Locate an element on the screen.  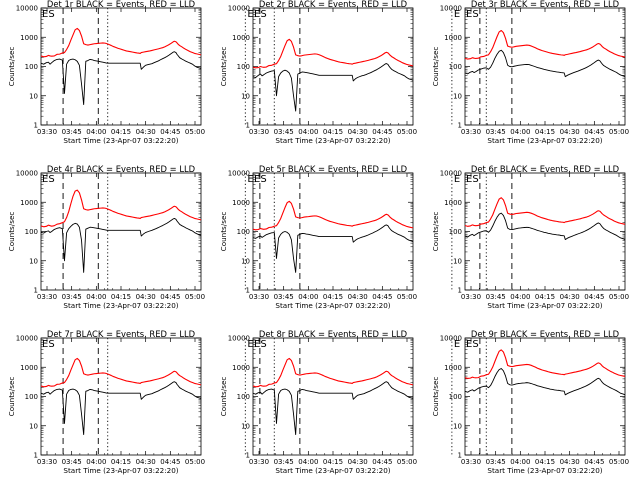
chart-title: Det 9r BLACK = Events, RED = LLD is located at coordinates (545, 334).